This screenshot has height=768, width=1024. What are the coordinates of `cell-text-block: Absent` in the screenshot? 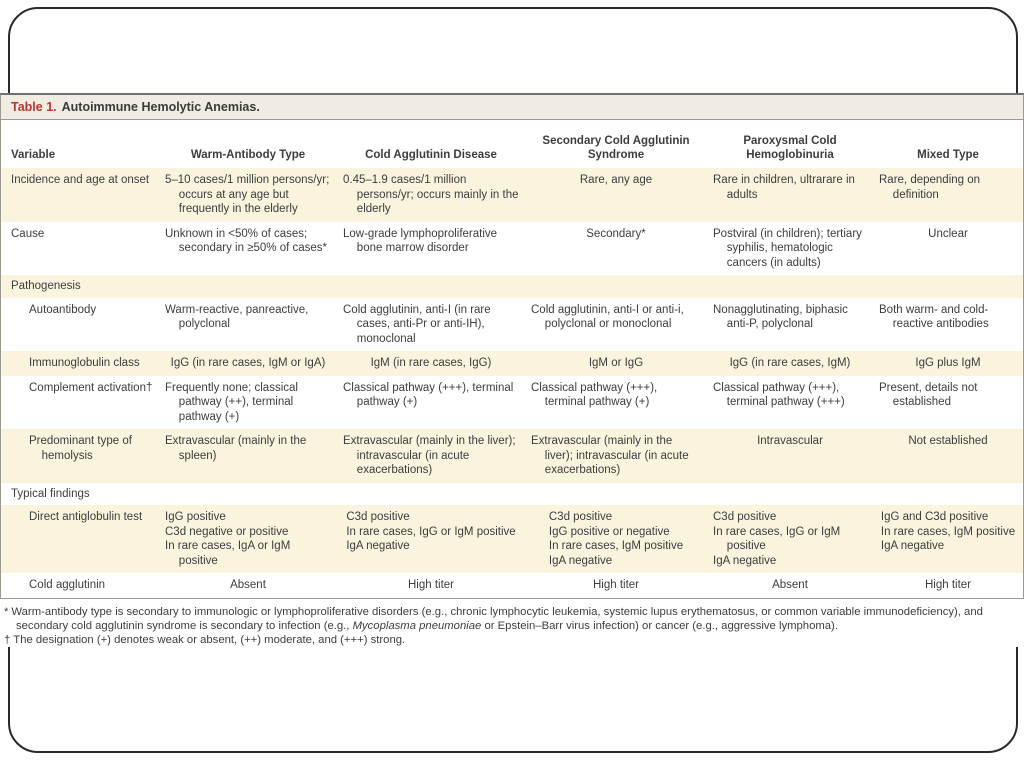 It's located at (790, 585).